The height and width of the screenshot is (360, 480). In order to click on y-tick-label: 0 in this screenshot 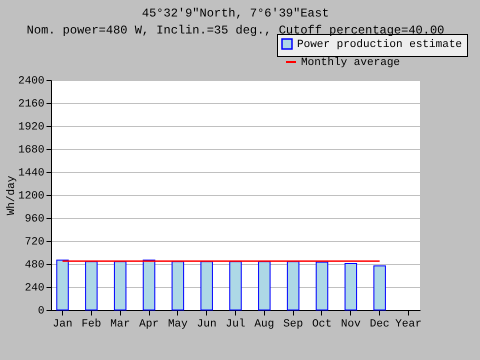, I will do `click(41, 312)`.